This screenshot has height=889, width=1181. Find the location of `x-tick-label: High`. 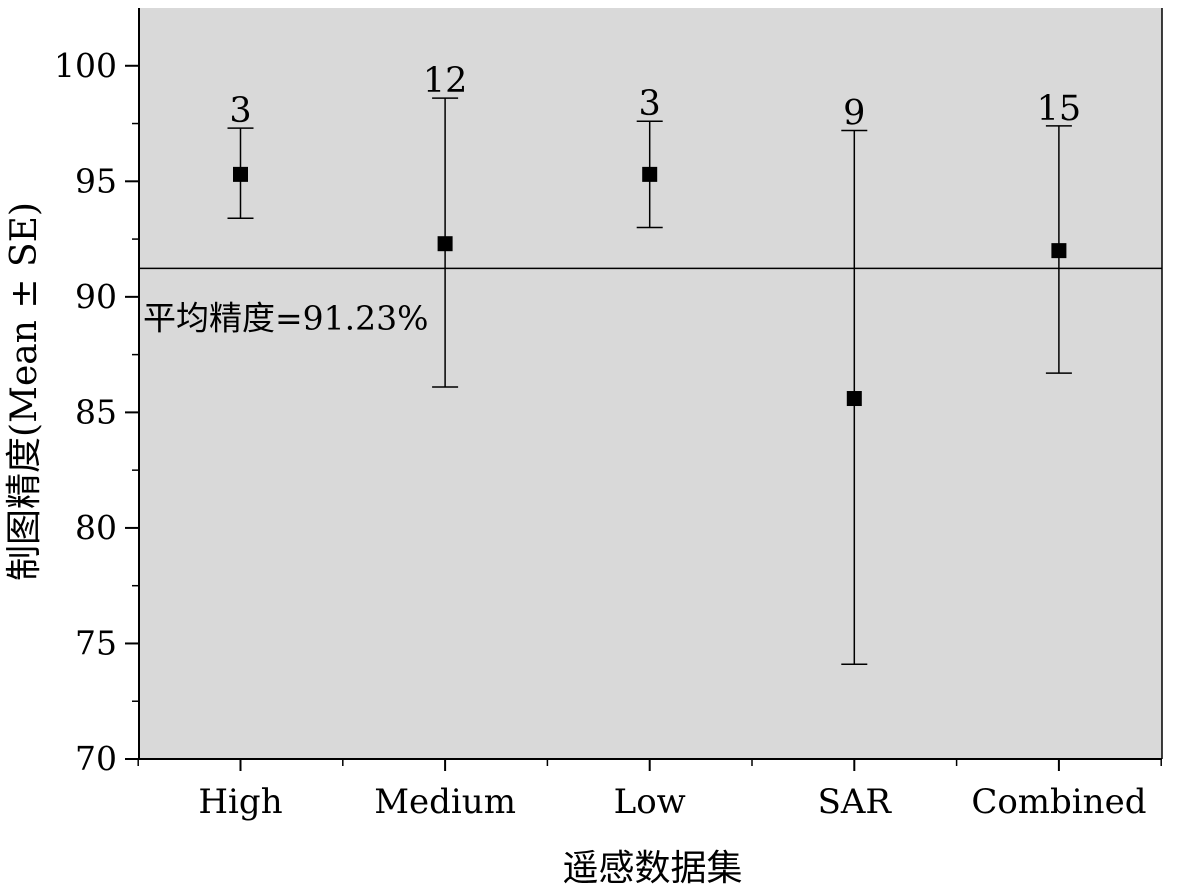

x-tick-label: High is located at coordinates (240, 802).